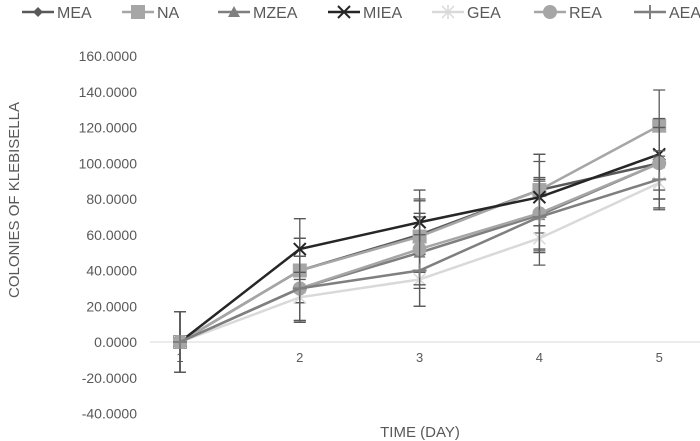 The width and height of the screenshot is (700, 441). Describe the element at coordinates (448, 12) in the screenshot. I see `star-marker` at that location.